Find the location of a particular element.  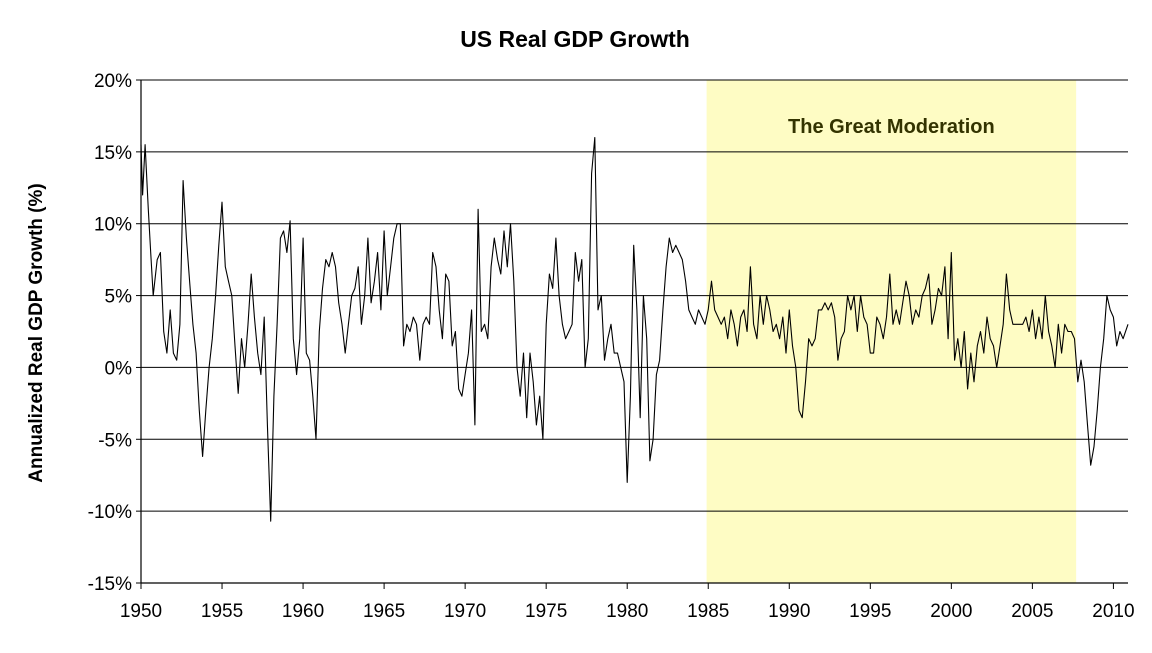

x-tick-label: 1985 is located at coordinates (708, 611).